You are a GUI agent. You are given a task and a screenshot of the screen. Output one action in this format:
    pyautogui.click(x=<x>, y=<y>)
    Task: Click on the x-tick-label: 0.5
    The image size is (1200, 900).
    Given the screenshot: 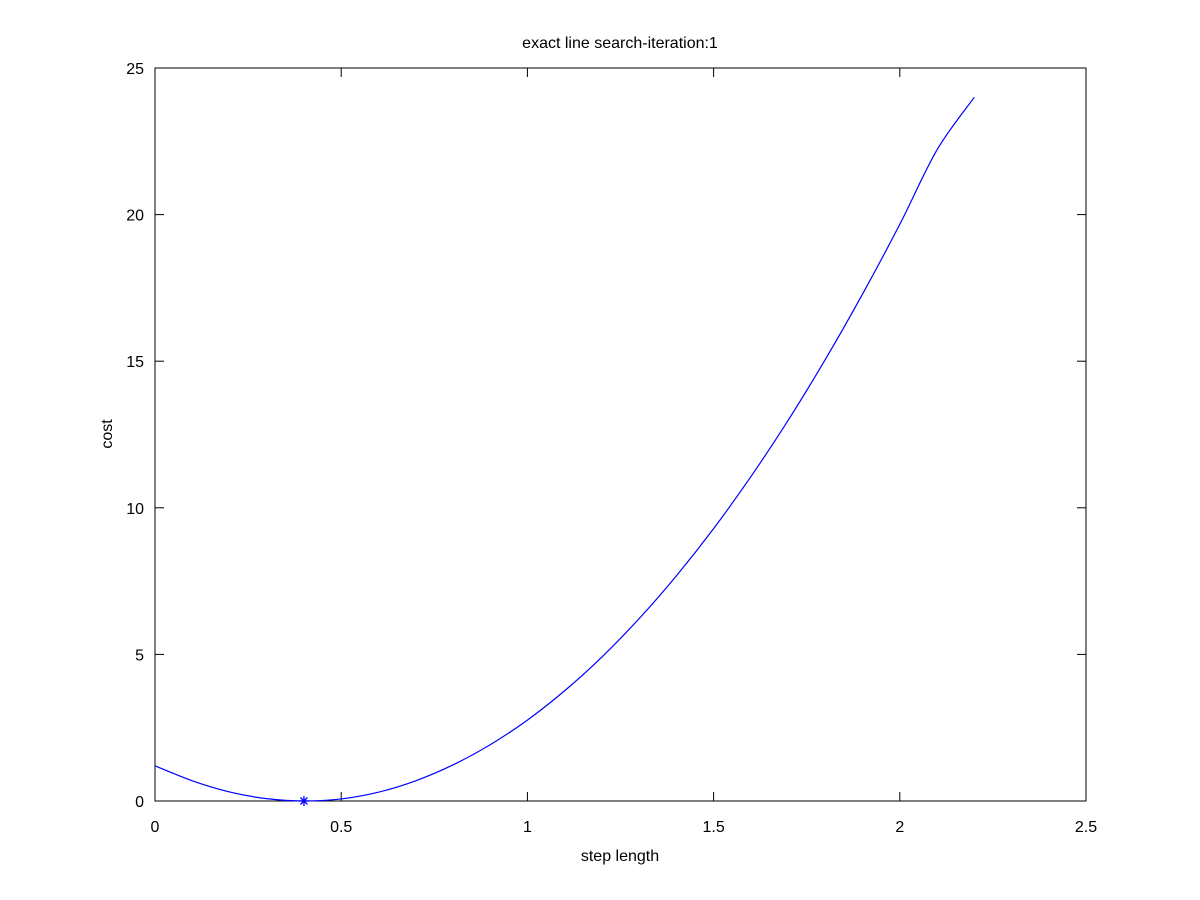 What is the action you would take?
    pyautogui.click(x=341, y=827)
    